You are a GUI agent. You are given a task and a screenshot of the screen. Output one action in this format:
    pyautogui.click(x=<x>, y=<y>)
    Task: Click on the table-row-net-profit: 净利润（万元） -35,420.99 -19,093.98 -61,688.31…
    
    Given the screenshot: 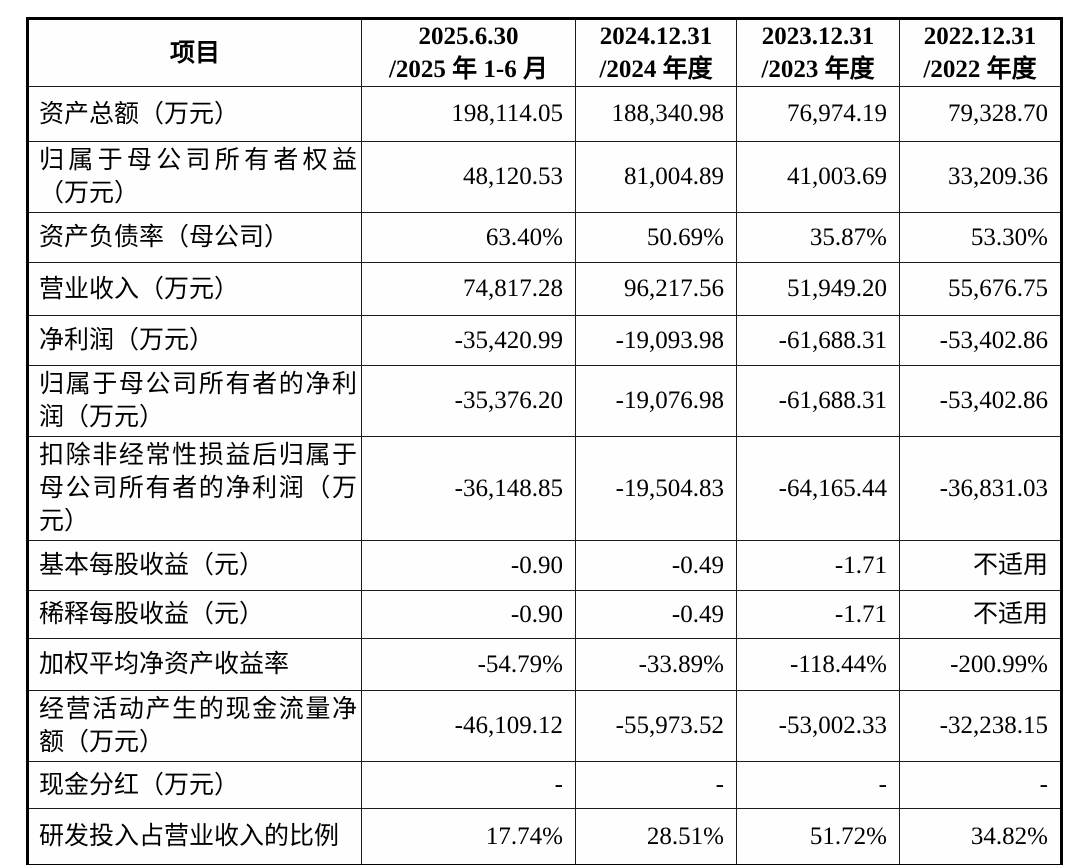 What is the action you would take?
    pyautogui.click(x=544, y=340)
    